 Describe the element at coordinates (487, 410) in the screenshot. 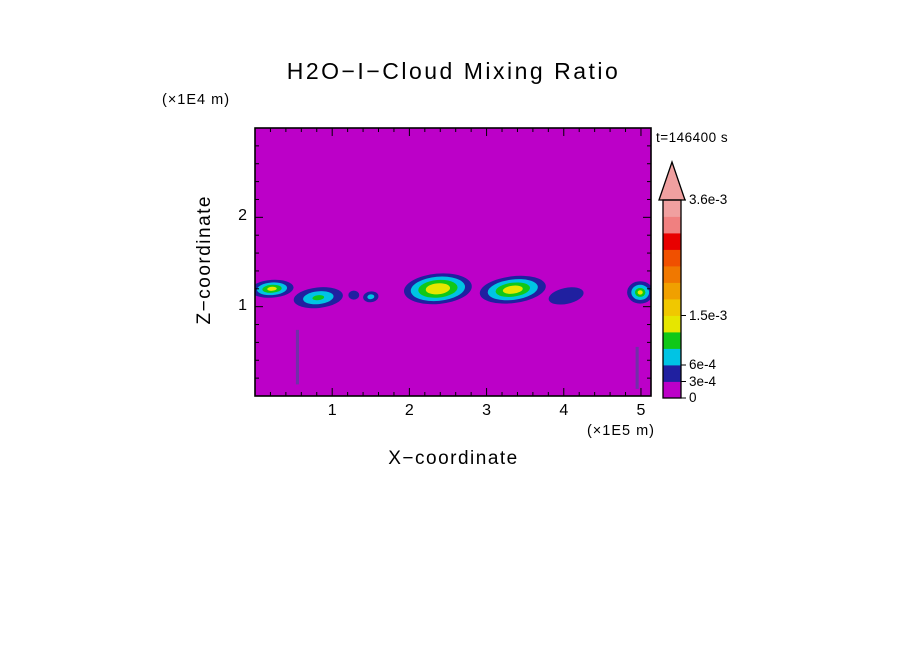

I see `x-tick-label: 3` at that location.